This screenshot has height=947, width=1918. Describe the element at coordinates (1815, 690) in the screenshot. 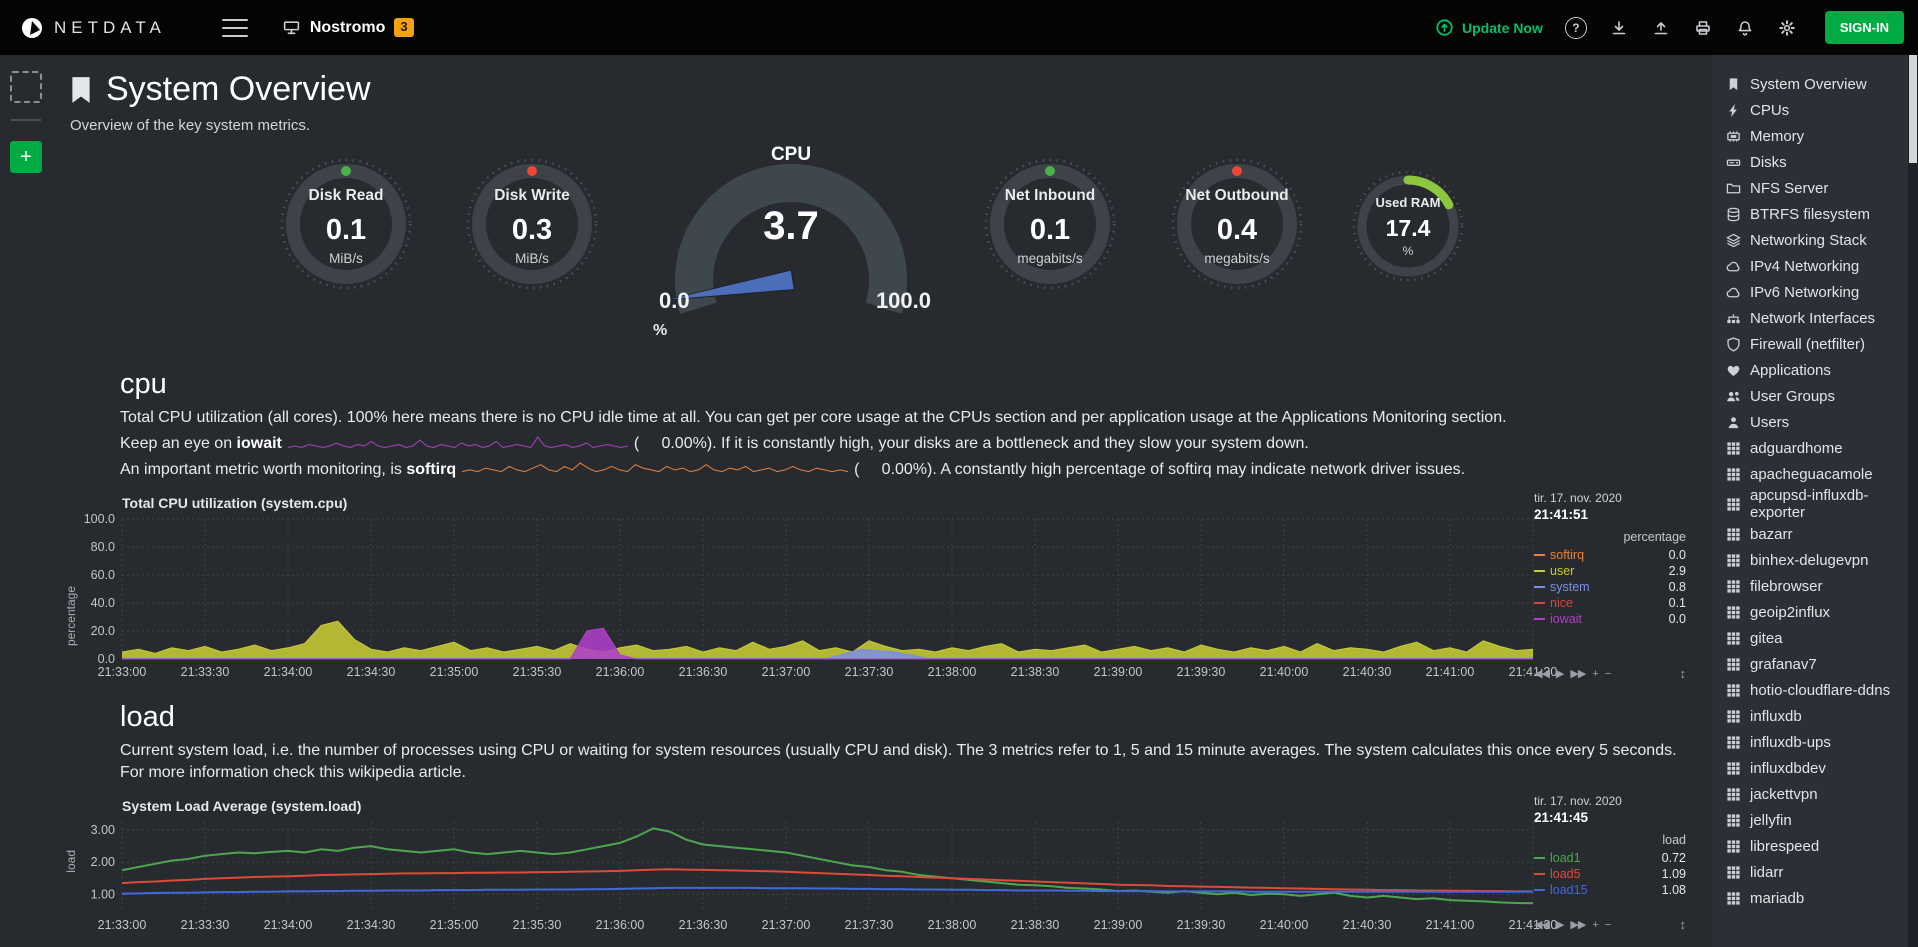

I see `sidebar-item-hotio-cloudflare-ddns: hotio-cloudflare-ddns` at that location.